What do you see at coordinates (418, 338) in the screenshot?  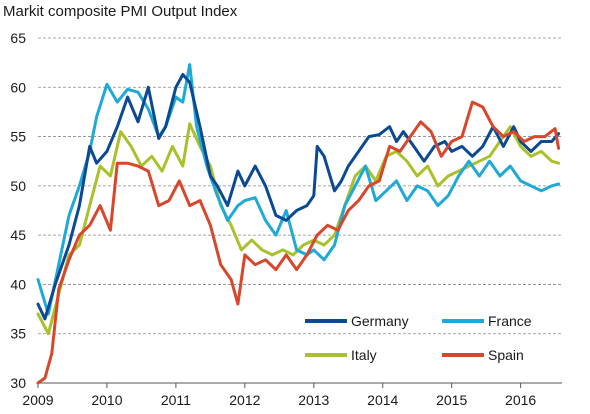 I see `legend: Germany France Italy Spain` at bounding box center [418, 338].